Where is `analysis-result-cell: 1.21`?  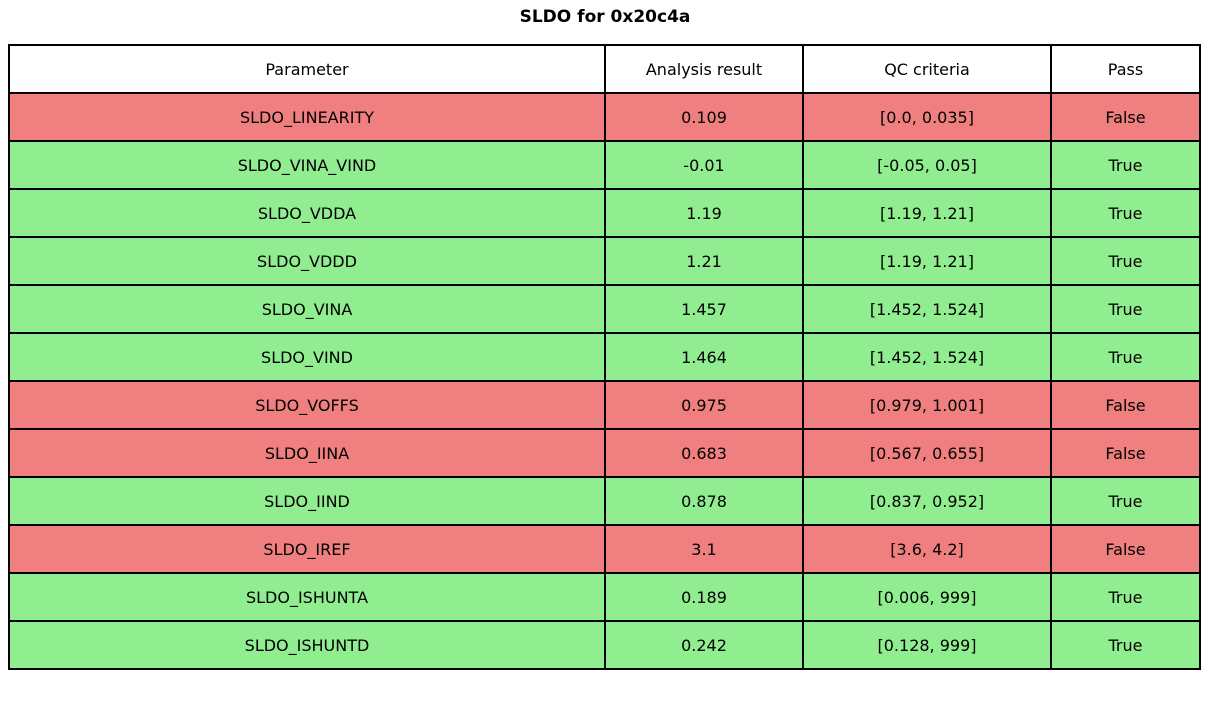 analysis-result-cell: 1.21 is located at coordinates (704, 261).